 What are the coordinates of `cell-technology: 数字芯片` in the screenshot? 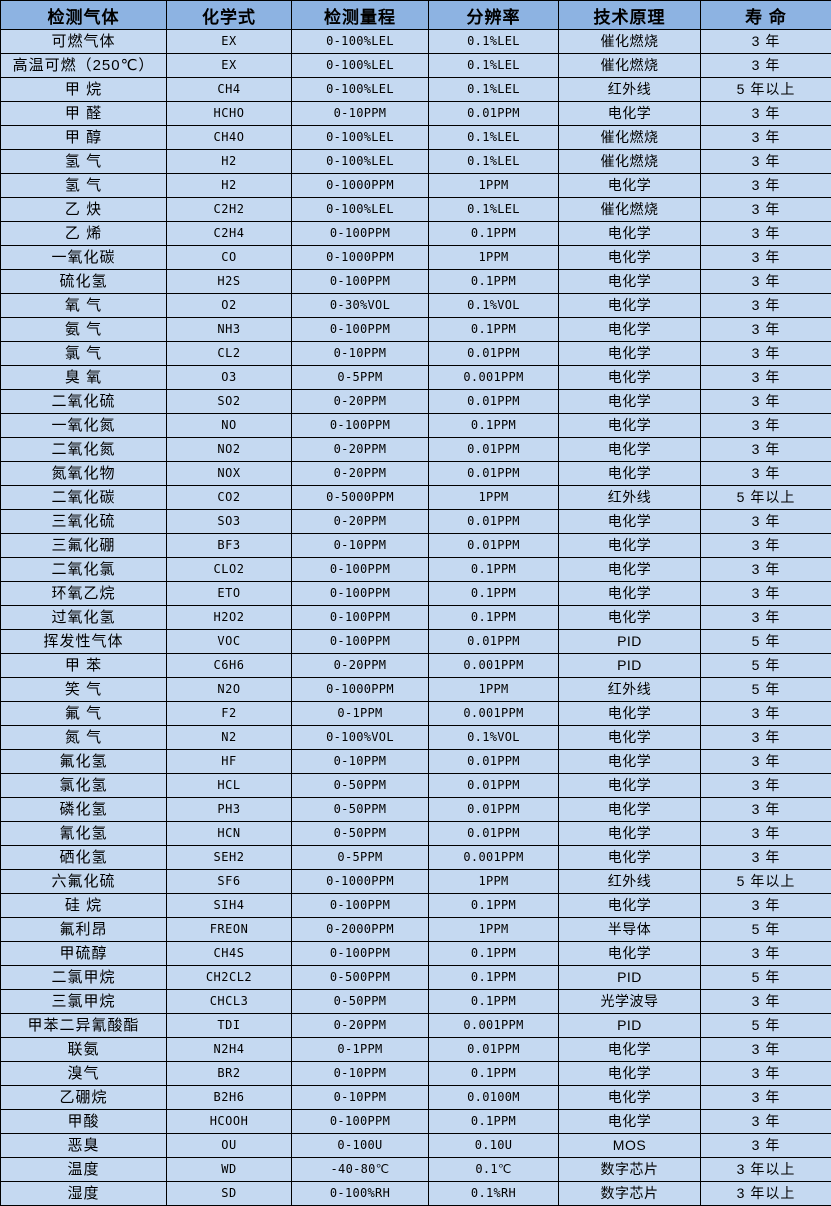 It's located at (630, 1194).